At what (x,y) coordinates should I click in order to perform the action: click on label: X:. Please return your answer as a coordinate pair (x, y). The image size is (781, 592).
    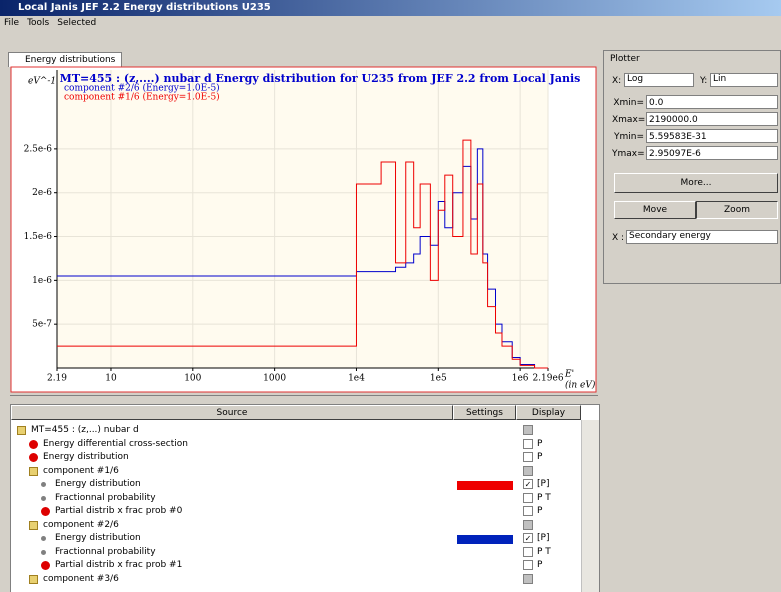
    Looking at the image, I should click on (617, 81).